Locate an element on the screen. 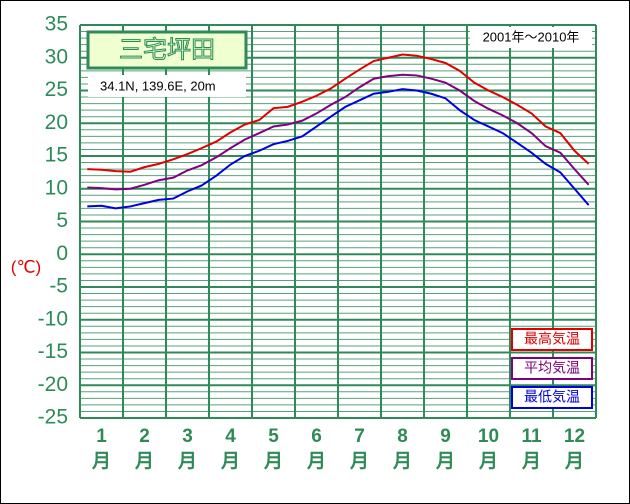  x-tick-label: 10 月 is located at coordinates (488, 449).